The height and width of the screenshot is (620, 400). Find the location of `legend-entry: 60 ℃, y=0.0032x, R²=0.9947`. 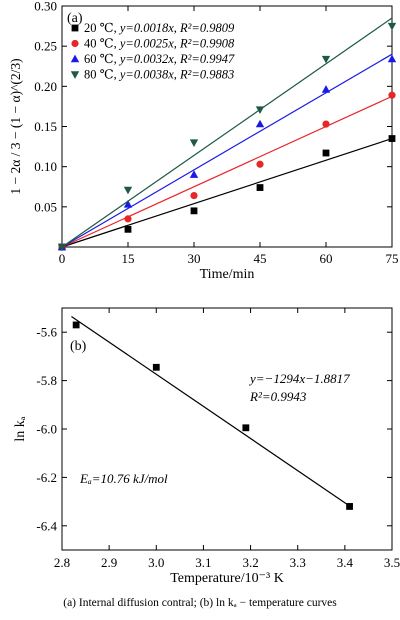

legend-entry: 60 ℃, y=0.0032x, R²=0.9947 is located at coordinates (159, 59).